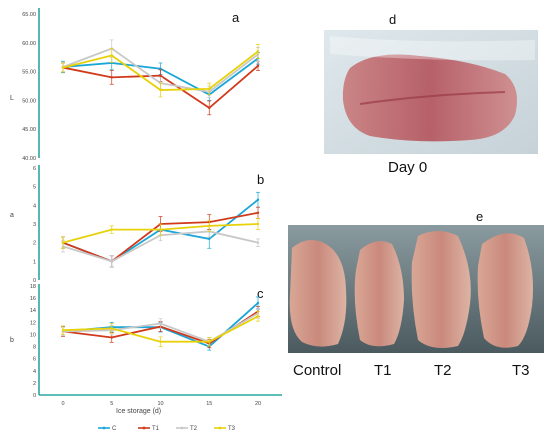 This screenshot has width=550, height=438. What do you see at coordinates (29, 15) in the screenshot?
I see `panel-a-ytick: 65.00` at bounding box center [29, 15].